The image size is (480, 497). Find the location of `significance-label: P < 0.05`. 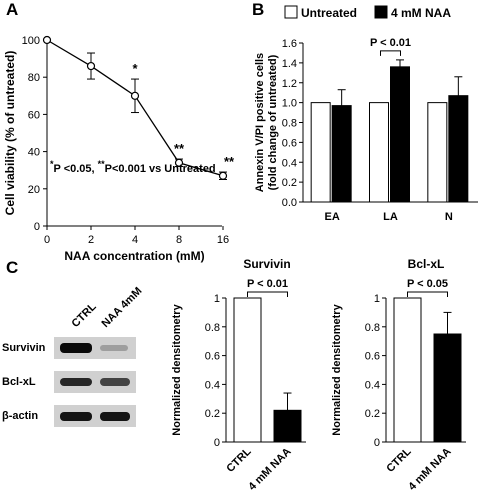

significance-label: P < 0.05 is located at coordinates (427, 284).